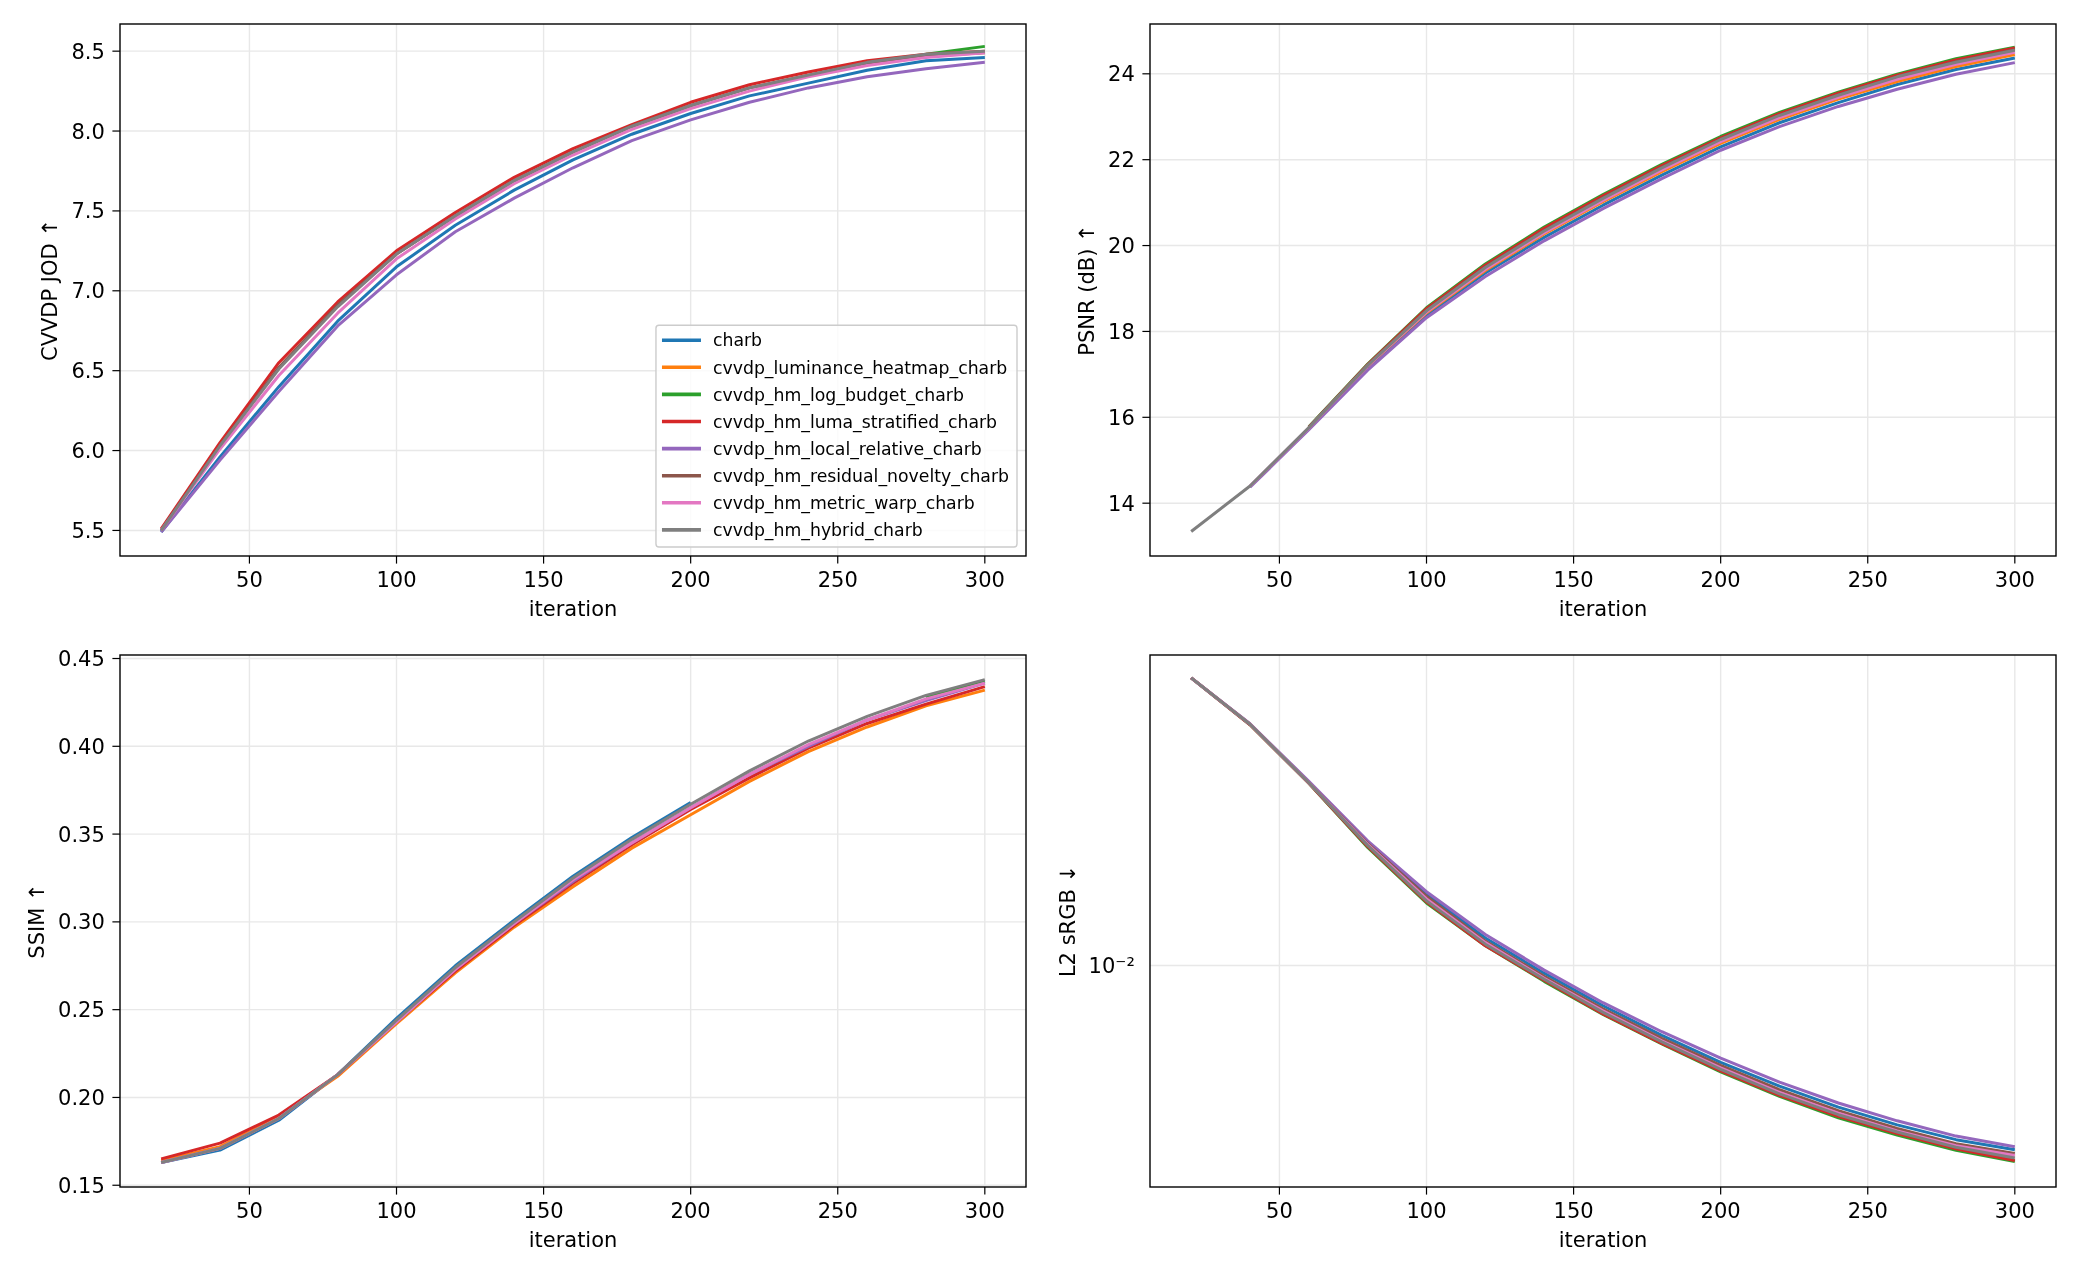 The width and height of the screenshot is (2080, 1280). What do you see at coordinates (81, 1098) in the screenshot?
I see `y-tick-label: 0.20` at bounding box center [81, 1098].